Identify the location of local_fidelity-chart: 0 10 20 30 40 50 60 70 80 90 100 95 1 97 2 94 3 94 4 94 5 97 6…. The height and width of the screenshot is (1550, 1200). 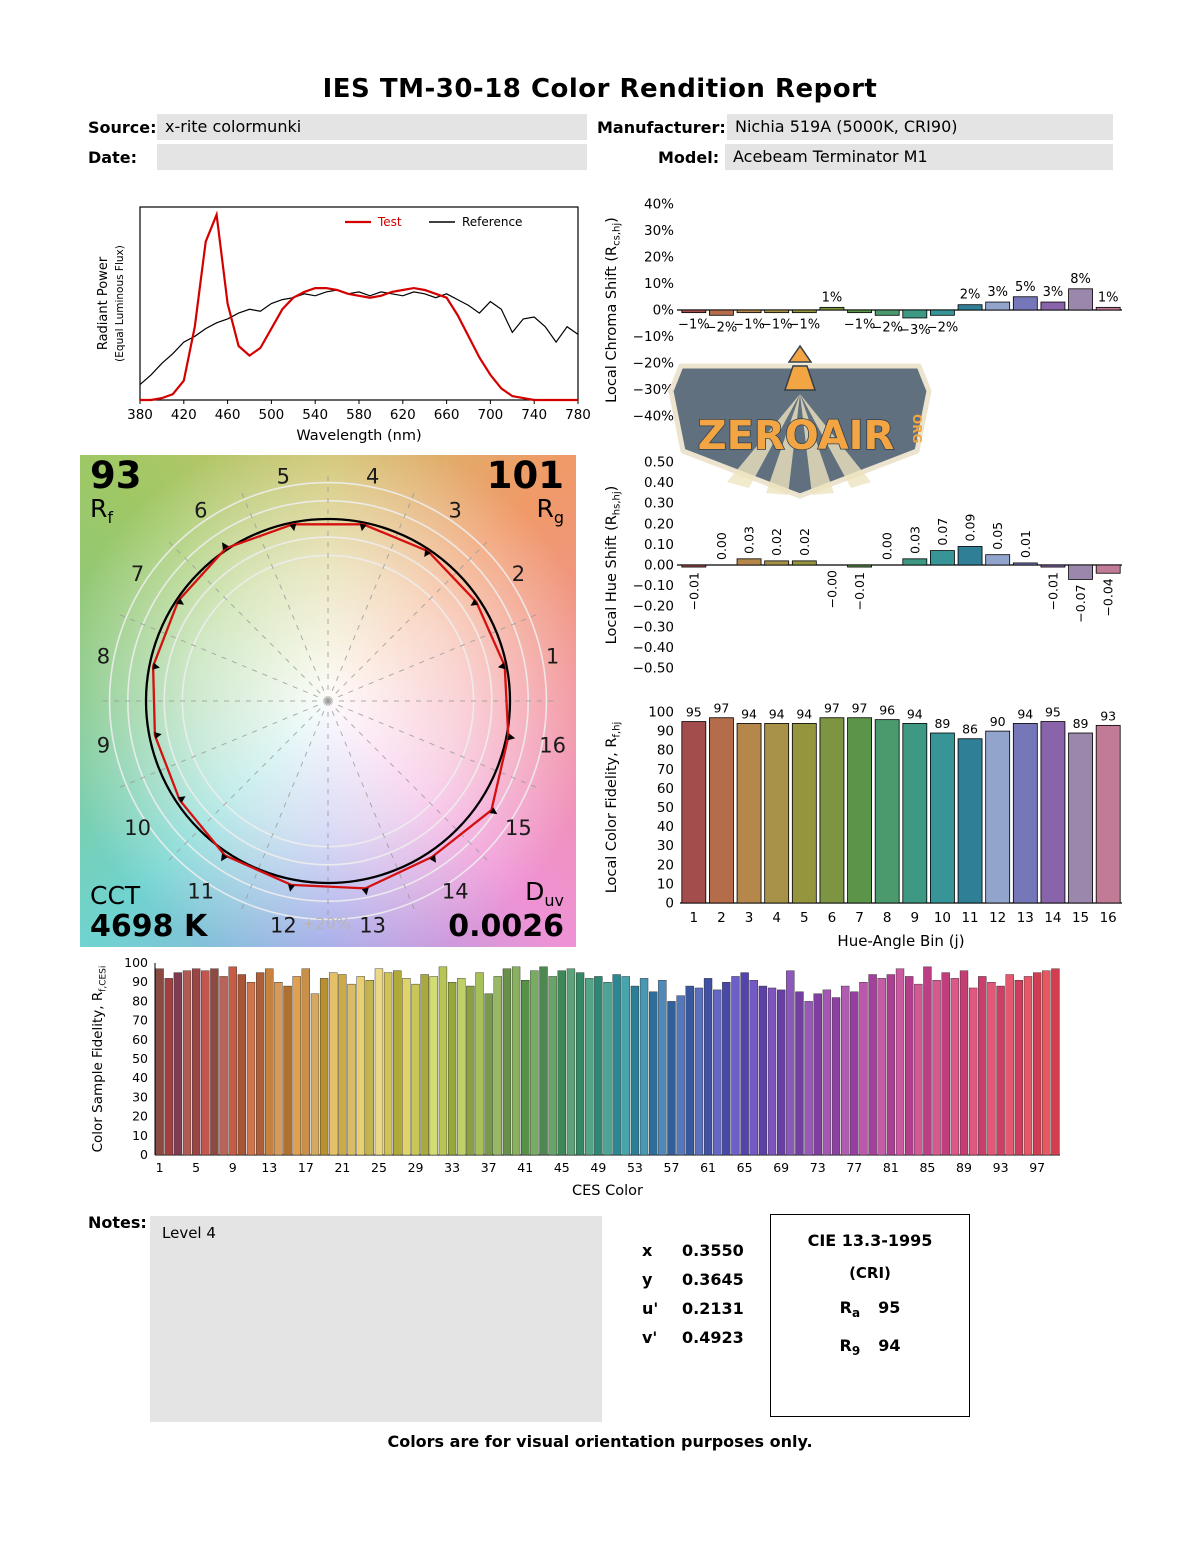
(865, 824).